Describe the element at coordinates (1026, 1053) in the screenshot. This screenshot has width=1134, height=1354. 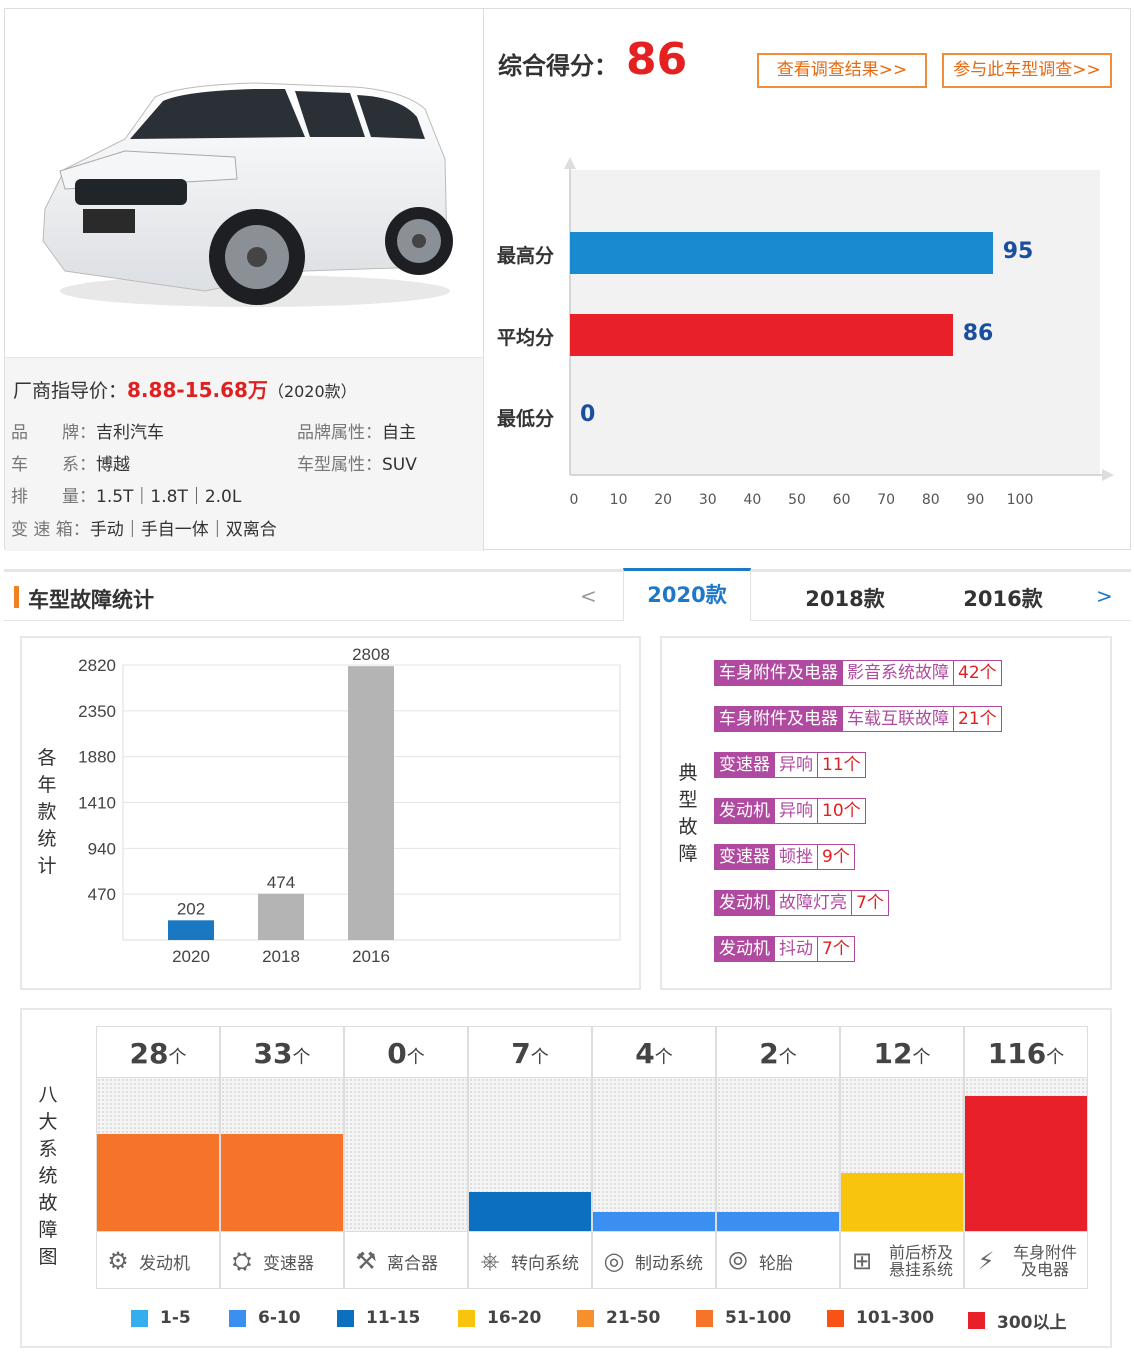
I see `system-count: 116个` at that location.